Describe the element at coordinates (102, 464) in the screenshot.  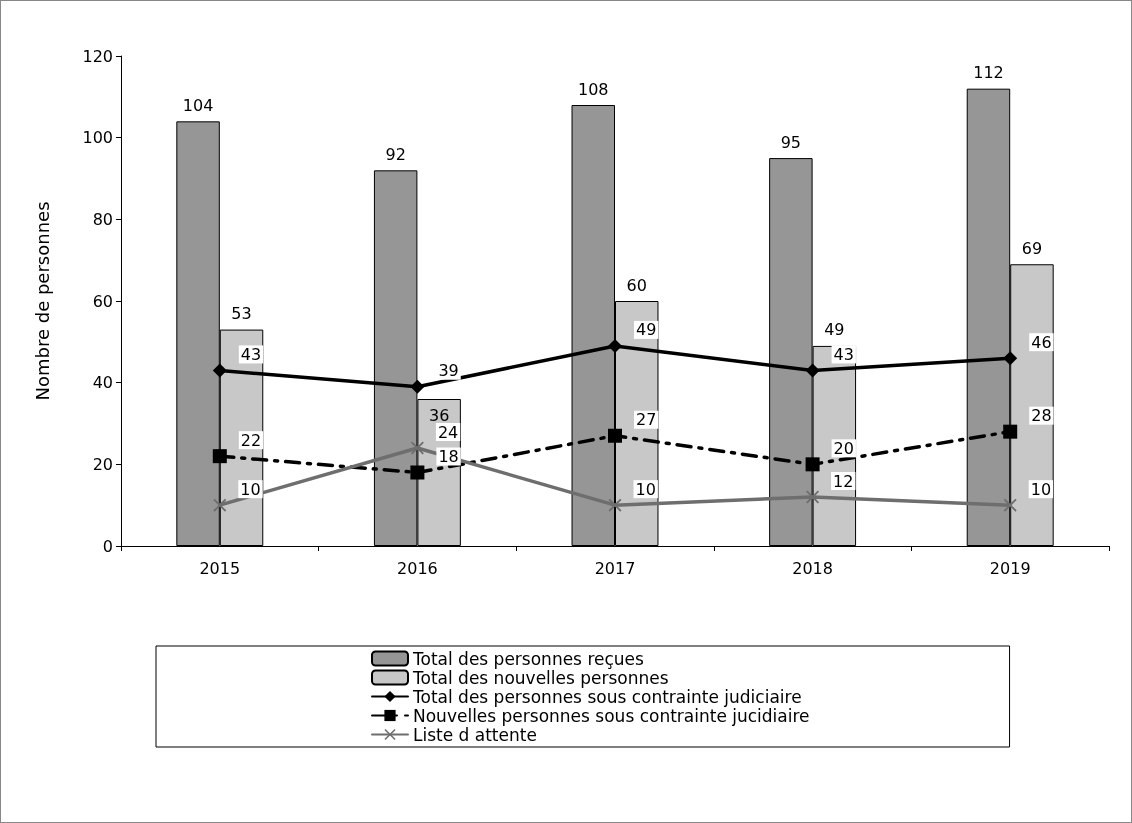
I see `y-tick-label: 20` at that location.